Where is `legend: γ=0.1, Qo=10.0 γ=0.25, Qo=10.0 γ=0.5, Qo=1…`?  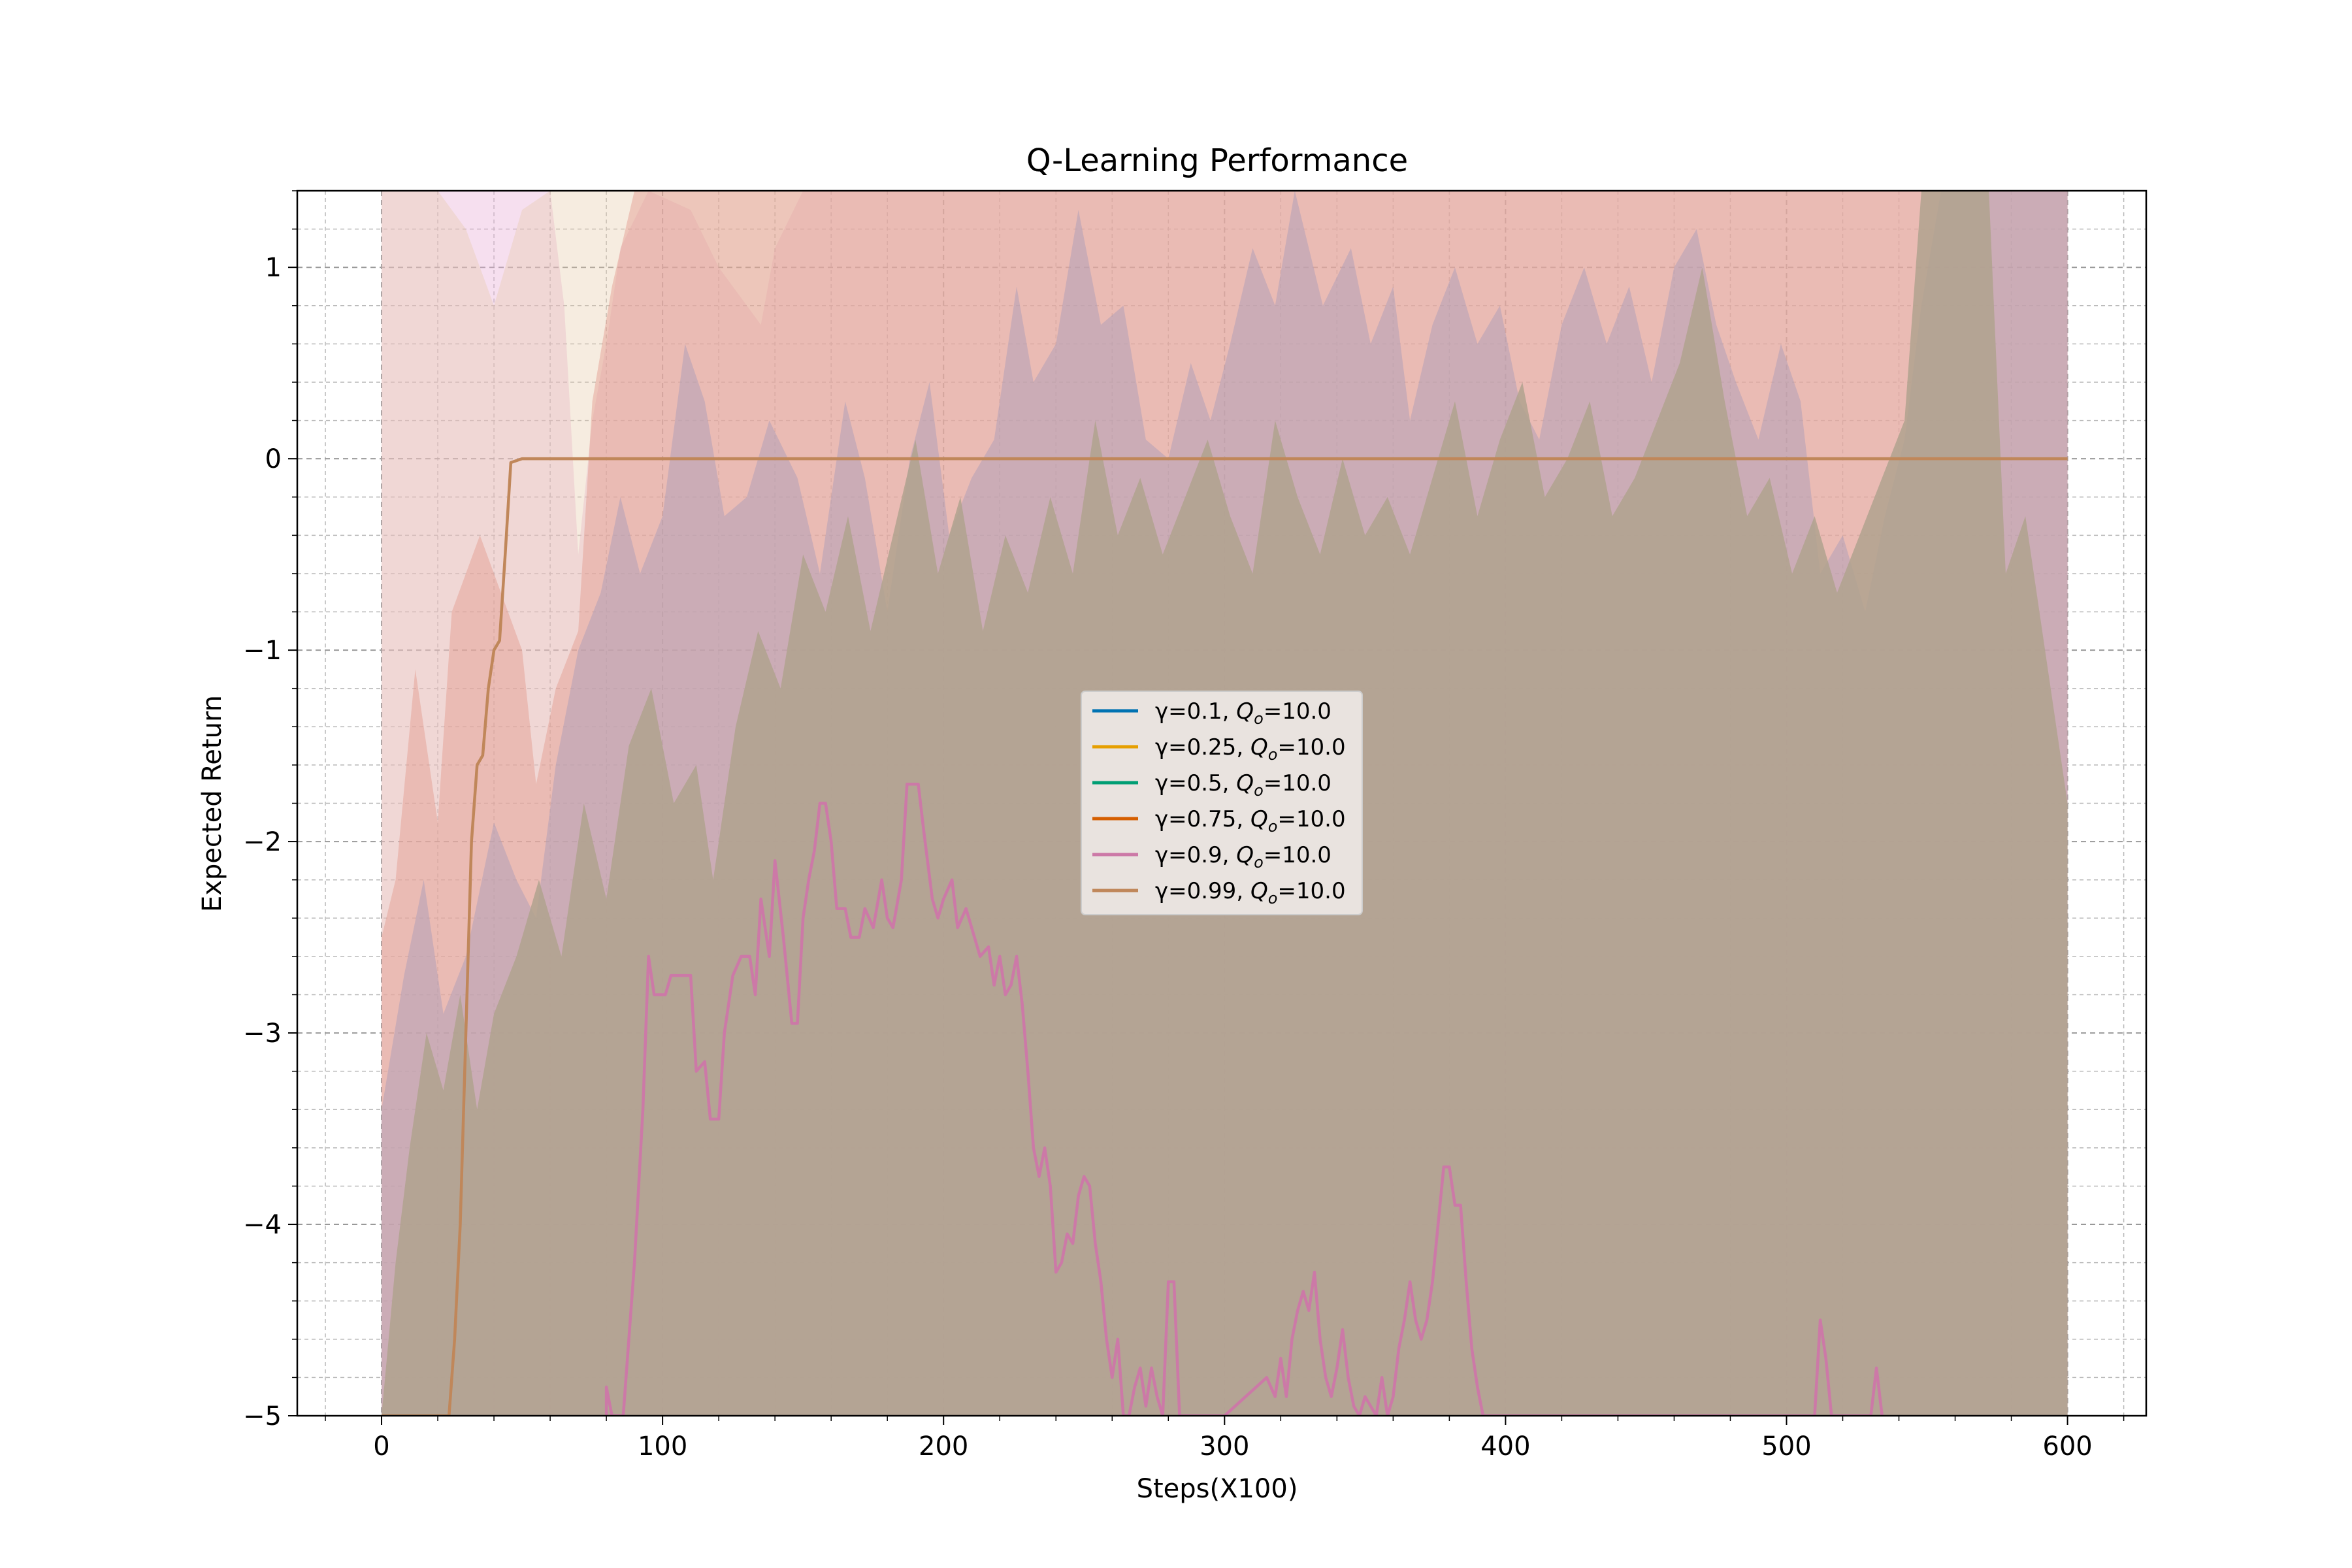 legend: γ=0.1, Qo=10.0 γ=0.25, Qo=10.0 γ=0.5, Qo=1… is located at coordinates (1222, 803).